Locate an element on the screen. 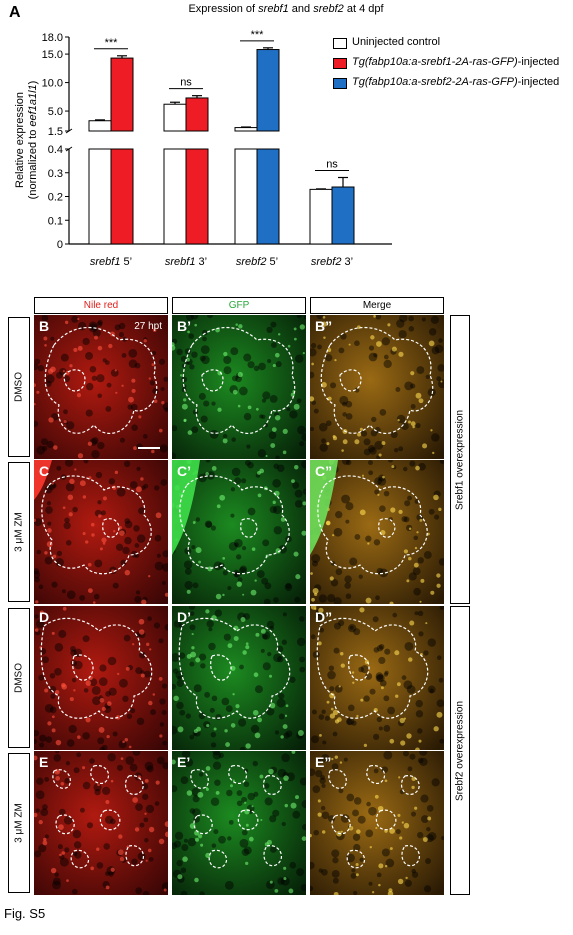  micrograph-panel: D” is located at coordinates (377, 678).